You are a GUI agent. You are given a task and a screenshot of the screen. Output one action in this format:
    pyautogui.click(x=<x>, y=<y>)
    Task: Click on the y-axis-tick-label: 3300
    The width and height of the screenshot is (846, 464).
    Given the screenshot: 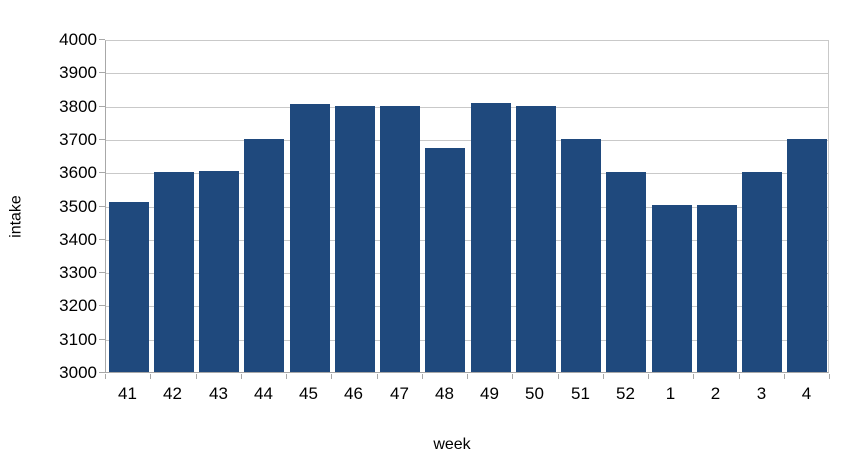 What is the action you would take?
    pyautogui.click(x=78, y=272)
    